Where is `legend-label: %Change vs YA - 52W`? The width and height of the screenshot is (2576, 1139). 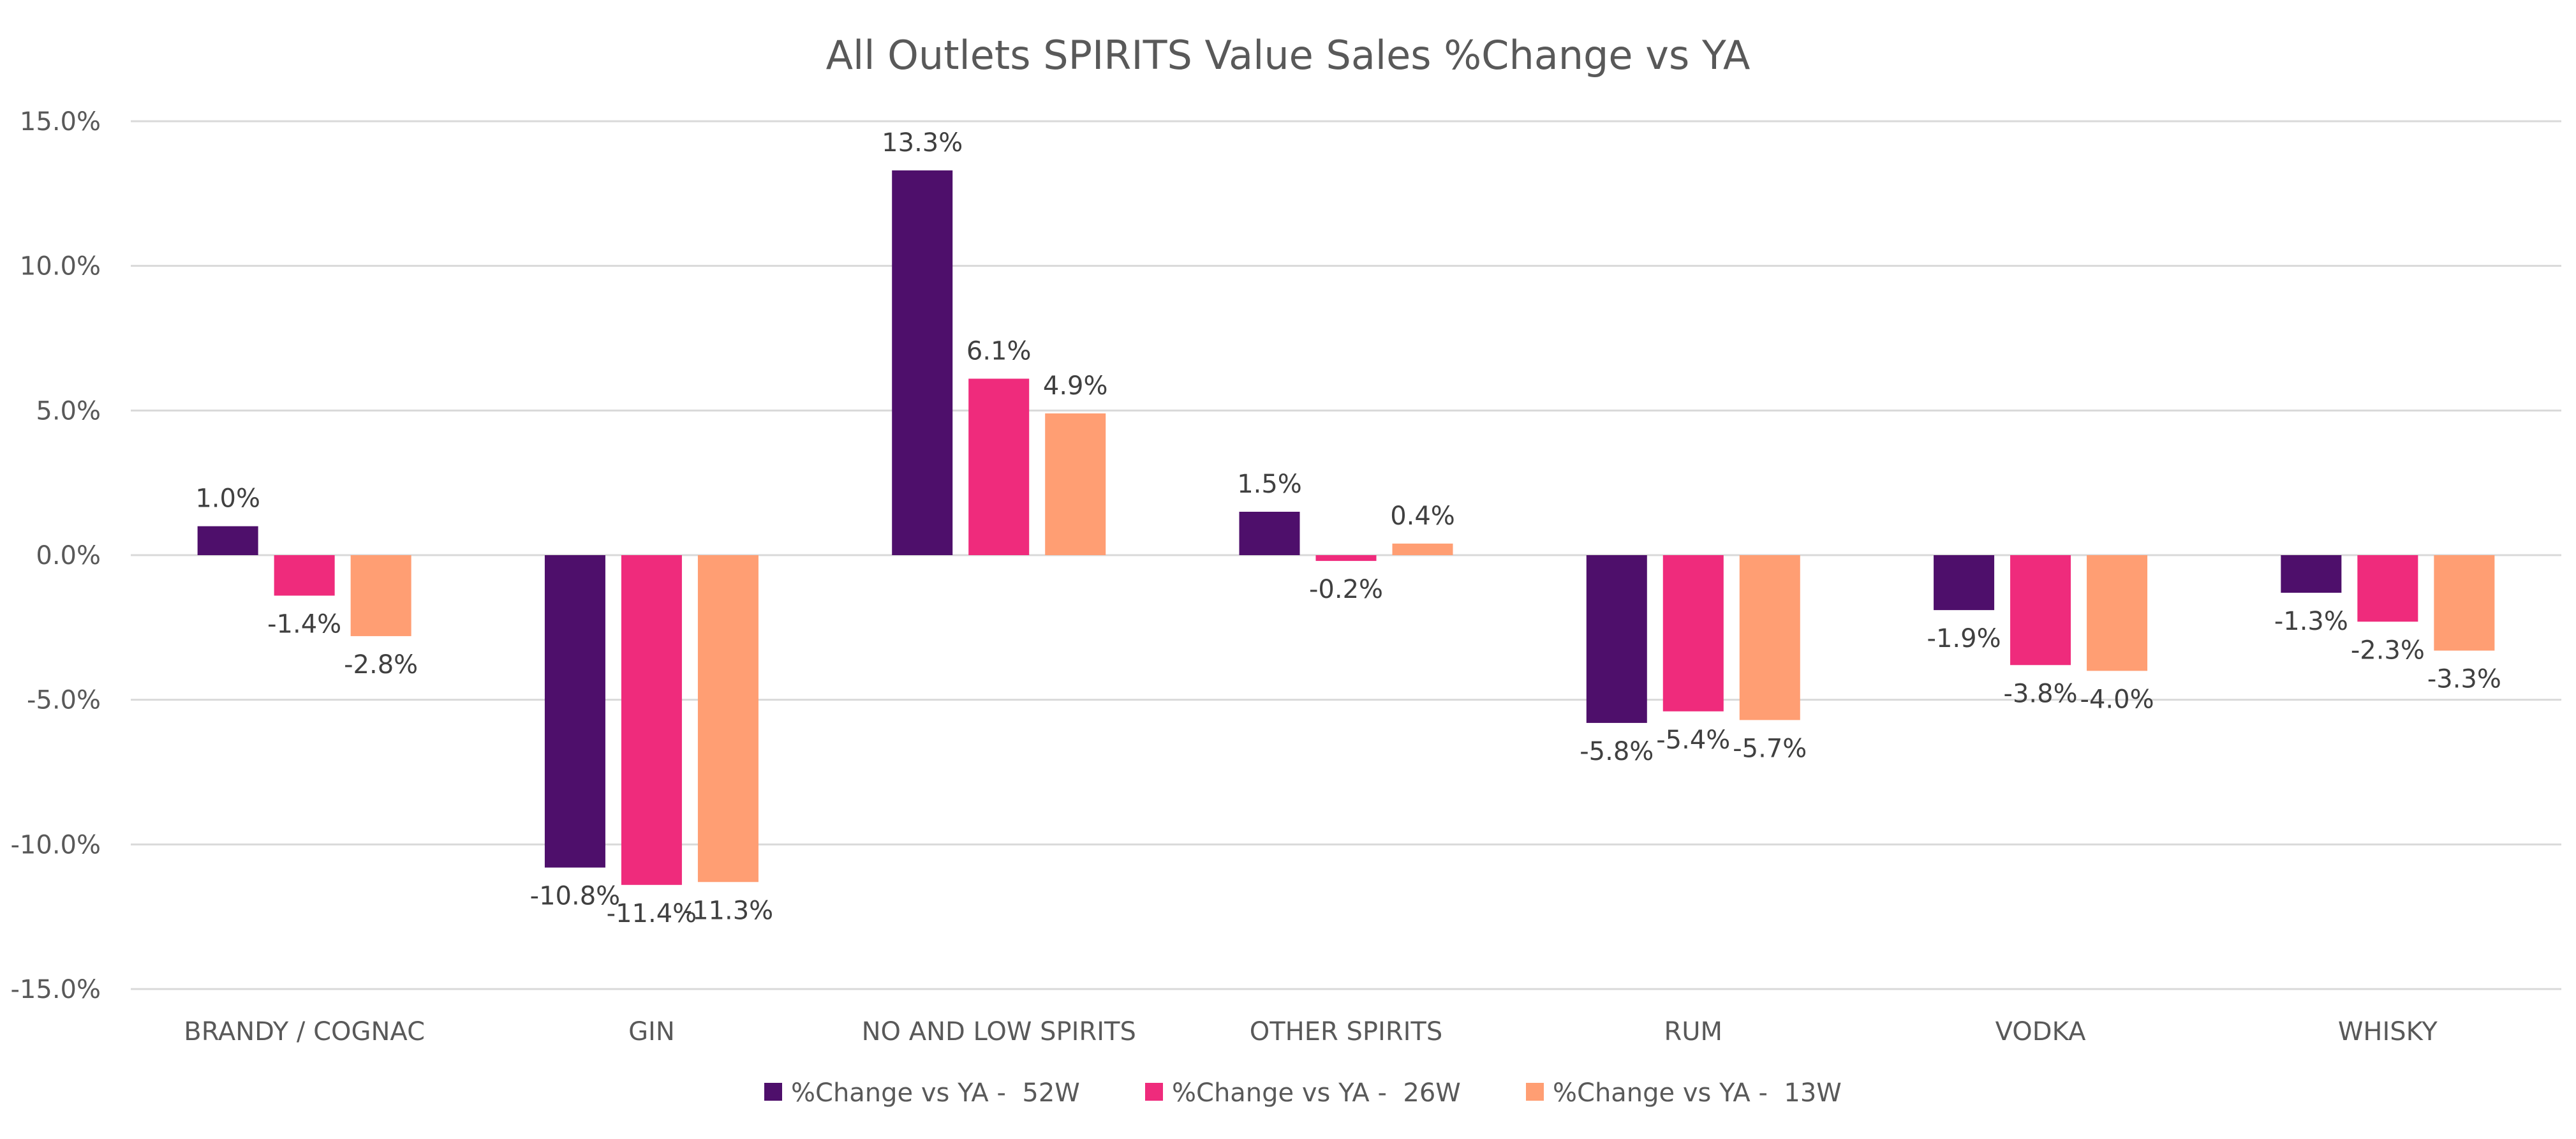
legend-label: %Change vs YA - 52W is located at coordinates (935, 1093).